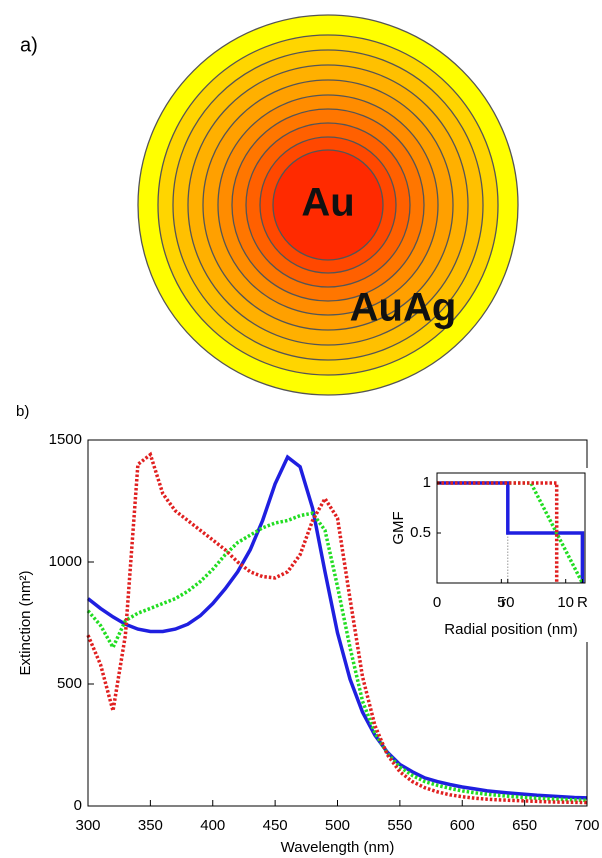 This screenshot has height=858, width=602. What do you see at coordinates (462, 825) in the screenshot?
I see `x-tick-label: 600` at bounding box center [462, 825].